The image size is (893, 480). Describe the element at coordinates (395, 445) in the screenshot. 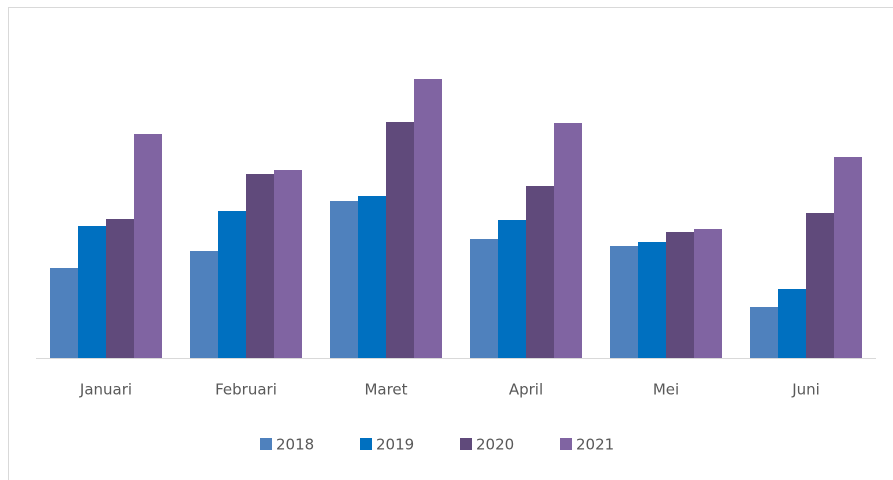

I see `legend-label: 2019` at that location.